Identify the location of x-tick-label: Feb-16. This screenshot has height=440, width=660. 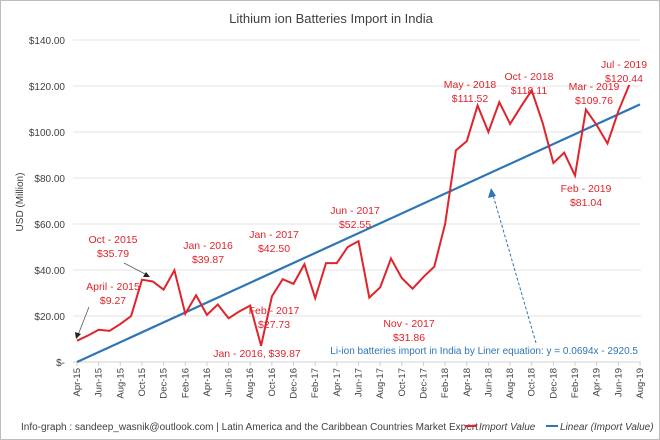
(185, 383).